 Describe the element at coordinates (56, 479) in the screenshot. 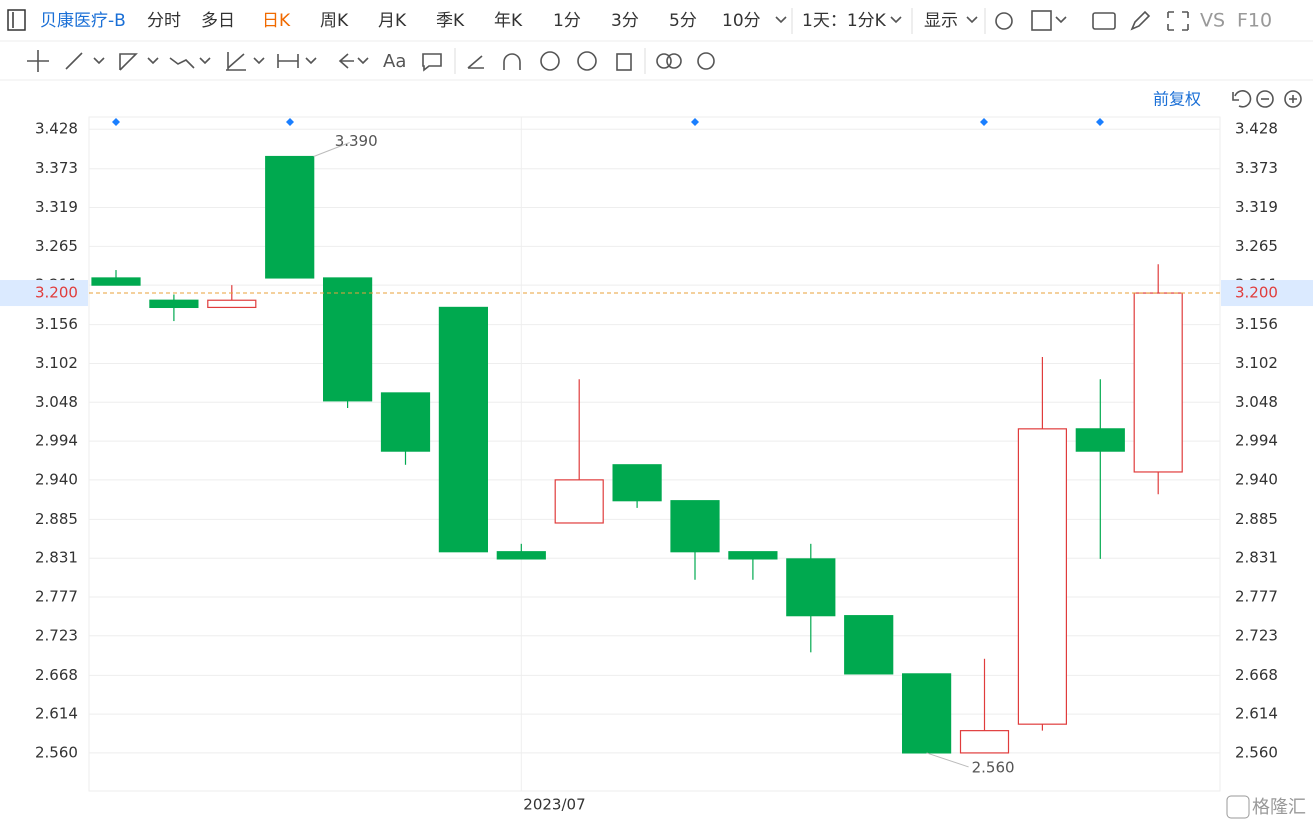

I see `y-tick-label: 2.940` at that location.